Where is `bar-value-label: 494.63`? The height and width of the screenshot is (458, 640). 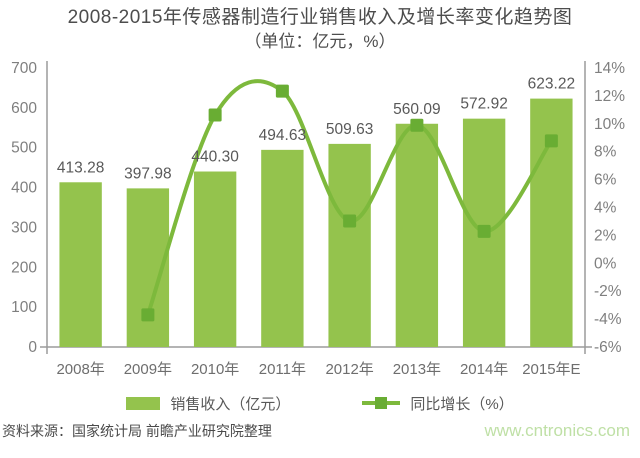 bar-value-label: 494.63 is located at coordinates (282, 135).